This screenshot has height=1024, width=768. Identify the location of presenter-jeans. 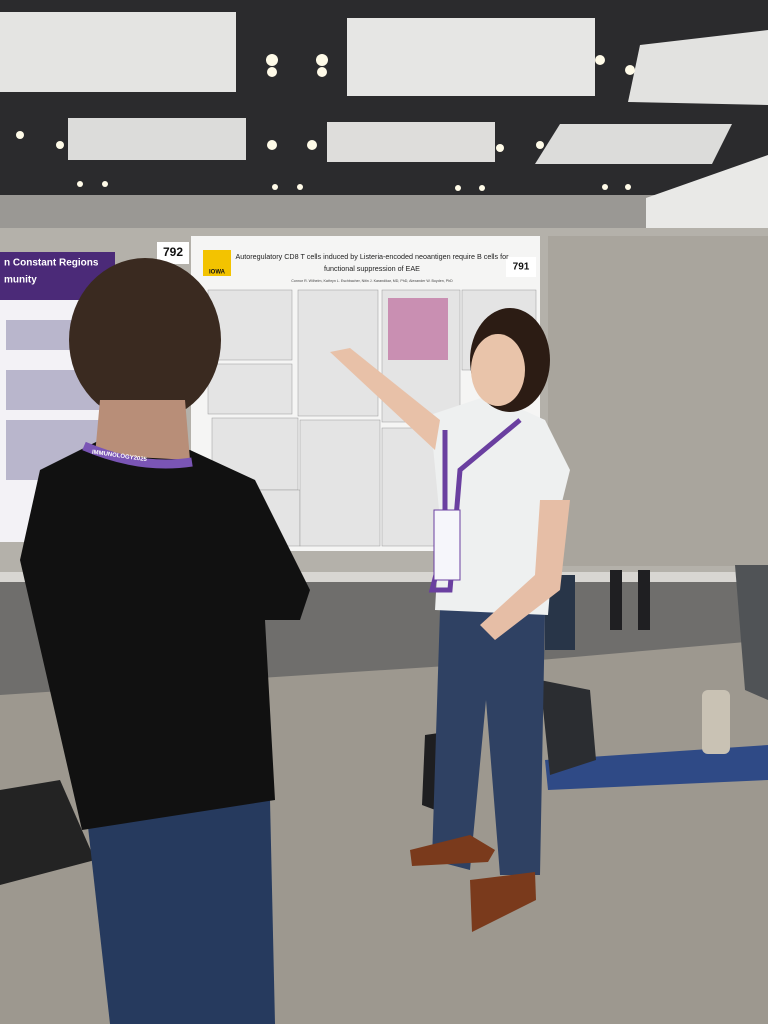
(488, 742).